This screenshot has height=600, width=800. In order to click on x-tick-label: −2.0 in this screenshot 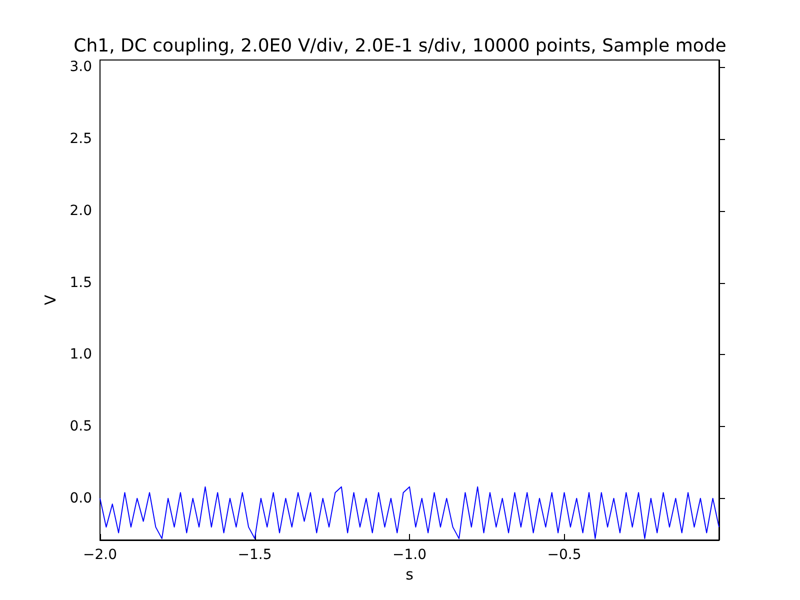, I will do `click(100, 555)`.